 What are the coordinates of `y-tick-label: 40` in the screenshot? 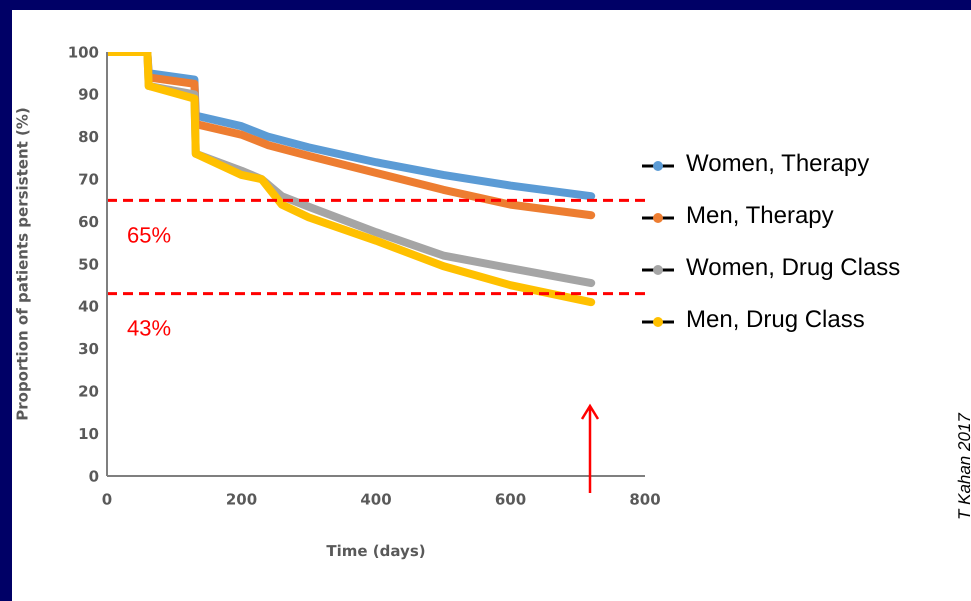 It's located at (88, 307).